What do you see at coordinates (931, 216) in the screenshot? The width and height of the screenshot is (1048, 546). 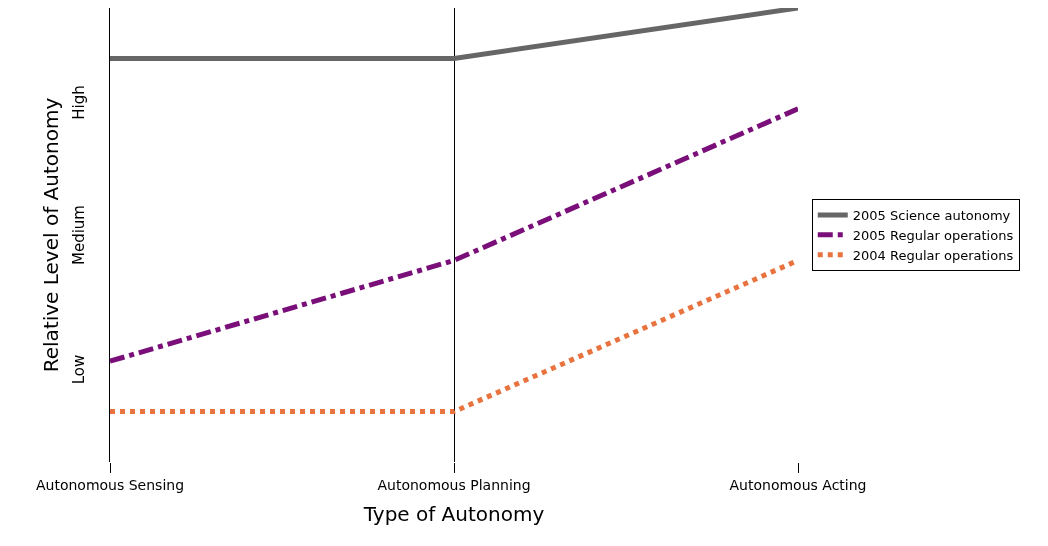 I see `legend-label: 2005 Science autonomy` at bounding box center [931, 216].